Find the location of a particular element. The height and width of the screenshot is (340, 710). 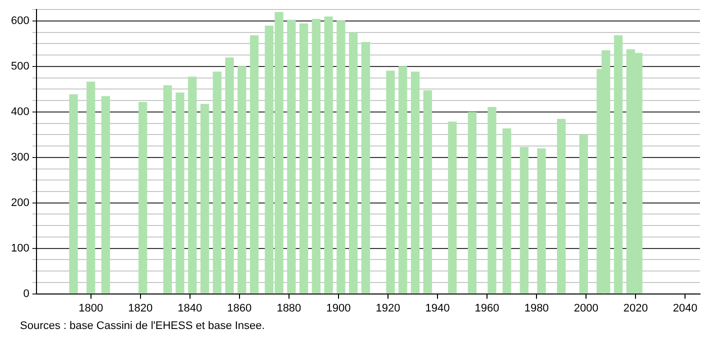

source-note: Sources : base Cassini de l'EHESS et base Insee. is located at coordinates (142, 326).